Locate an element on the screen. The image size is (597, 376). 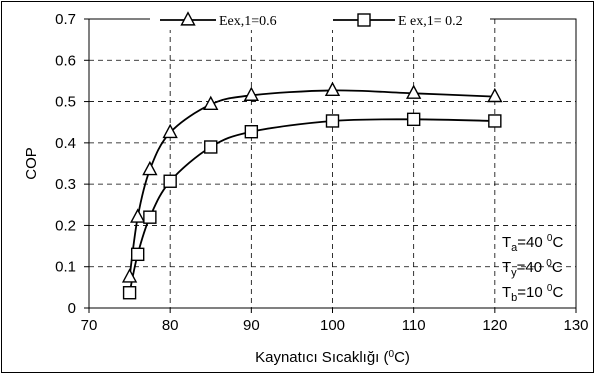
temperature-annotation: Ta=40 0C is located at coordinates (532, 243).